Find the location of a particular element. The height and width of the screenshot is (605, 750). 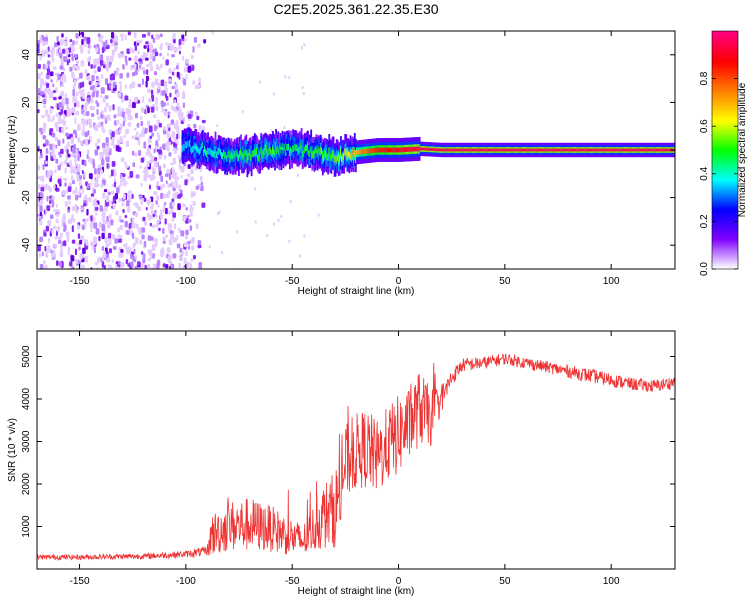

colorbar-tick-label: 0.4 is located at coordinates (704, 173).